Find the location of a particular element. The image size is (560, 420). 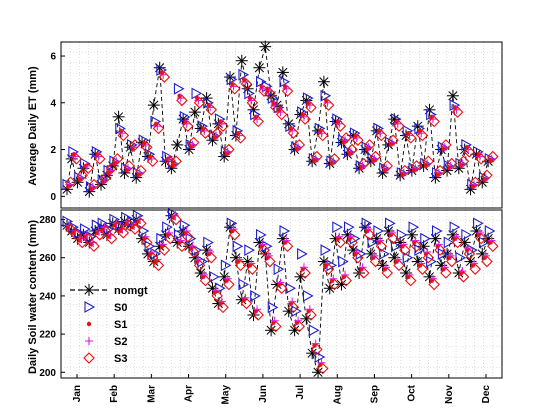

et-y-tick-label: 2 is located at coordinates (53, 150).